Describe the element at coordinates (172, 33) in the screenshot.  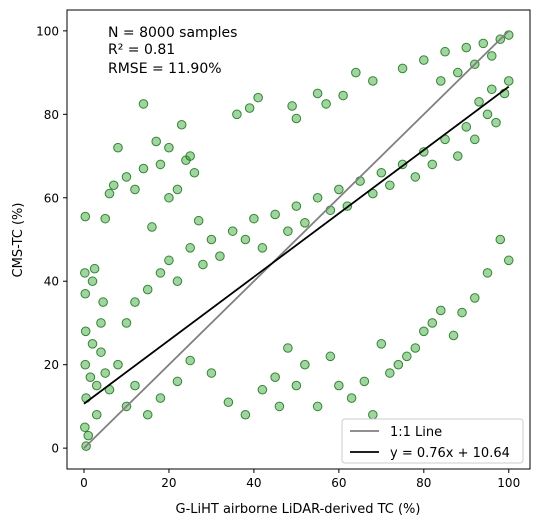
I see `annotation-sample-count: N = 8000 samples` at that location.